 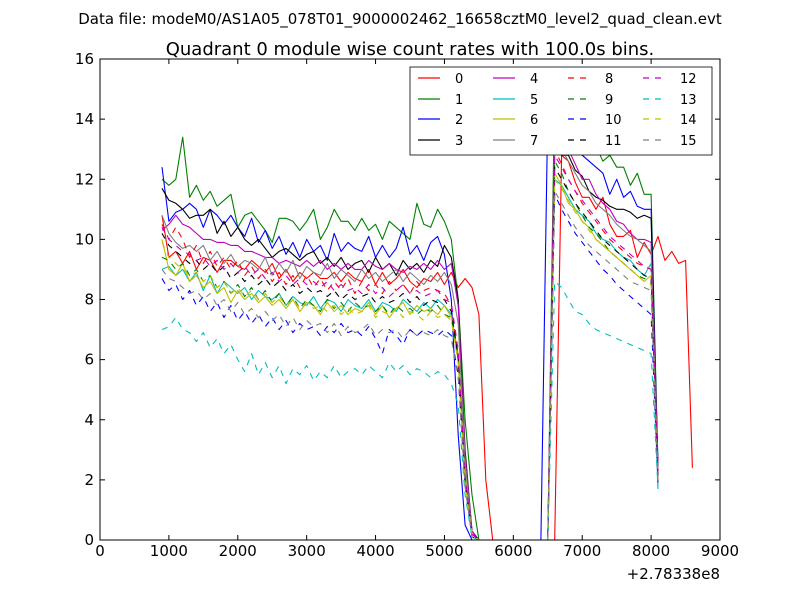 I want to click on y-tick-label: 16, so click(x=84, y=59).